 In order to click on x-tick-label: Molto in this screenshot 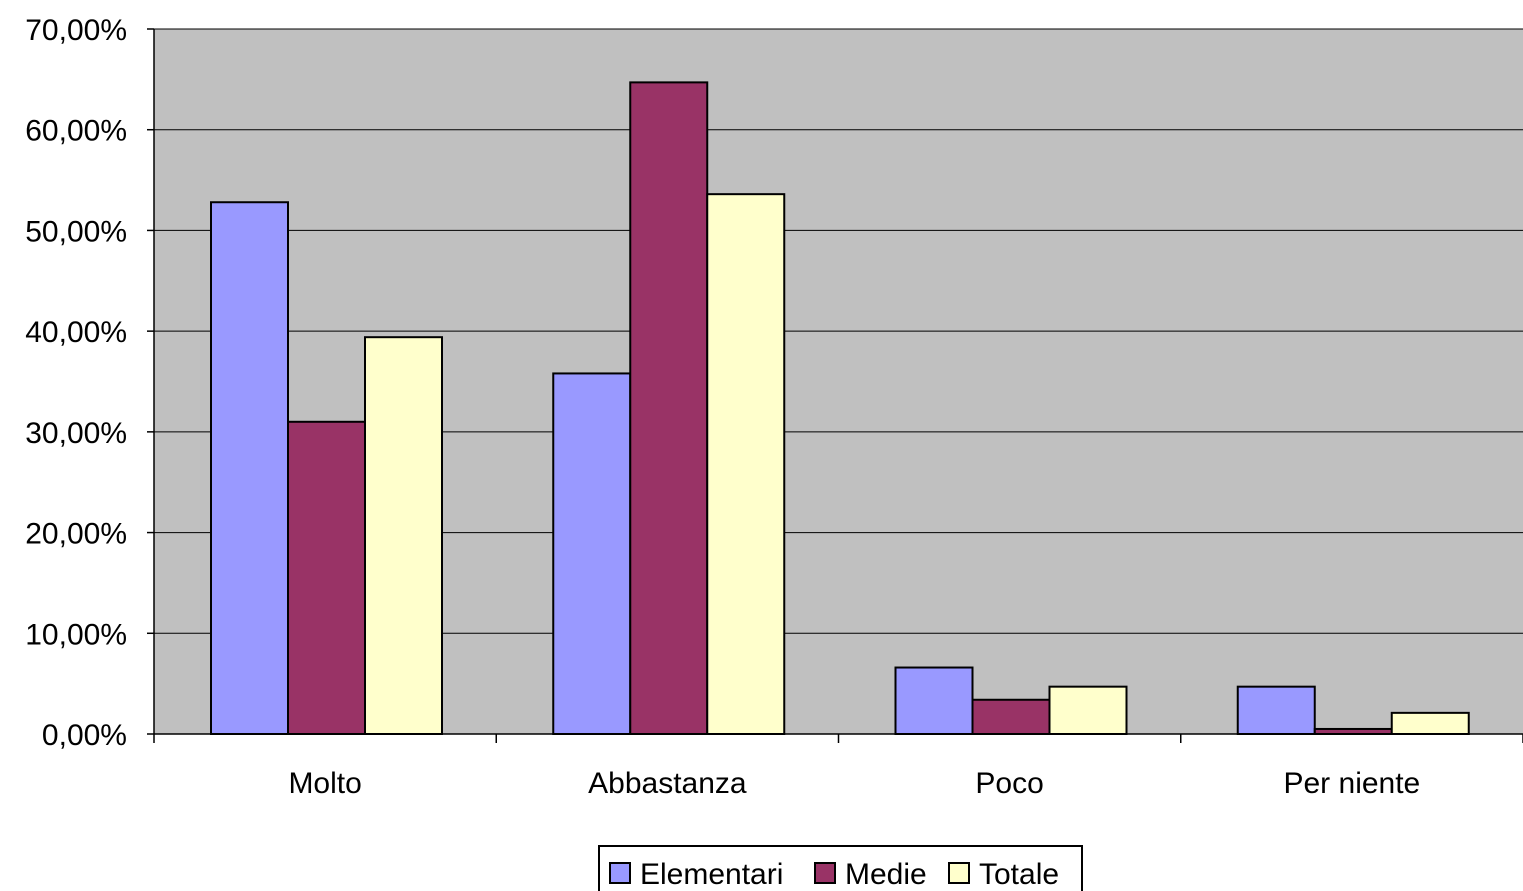, I will do `click(324, 783)`.